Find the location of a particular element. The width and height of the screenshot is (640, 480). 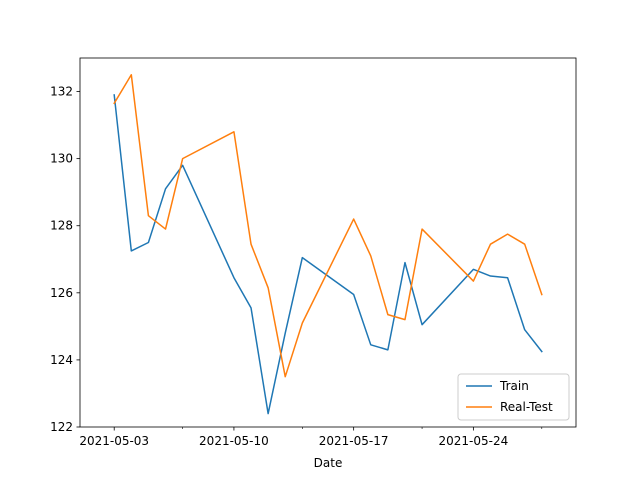

y-tick-label: 130 is located at coordinates (61, 159).